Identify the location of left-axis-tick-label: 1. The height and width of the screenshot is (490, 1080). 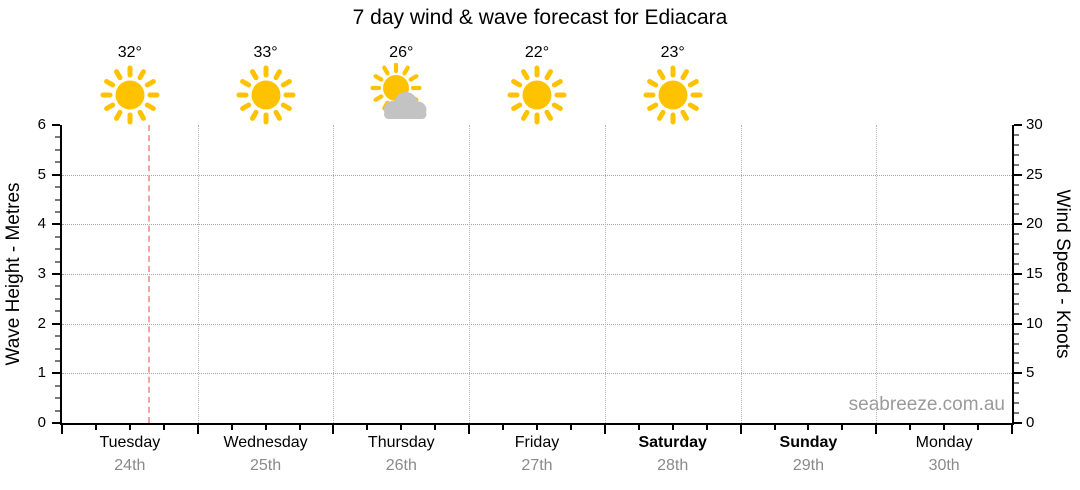
(41, 373).